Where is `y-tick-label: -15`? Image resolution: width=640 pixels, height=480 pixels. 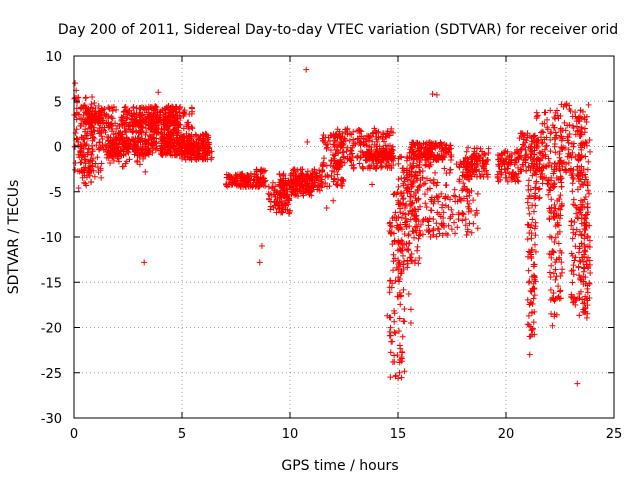
y-tick-label: -15 is located at coordinates (51, 283).